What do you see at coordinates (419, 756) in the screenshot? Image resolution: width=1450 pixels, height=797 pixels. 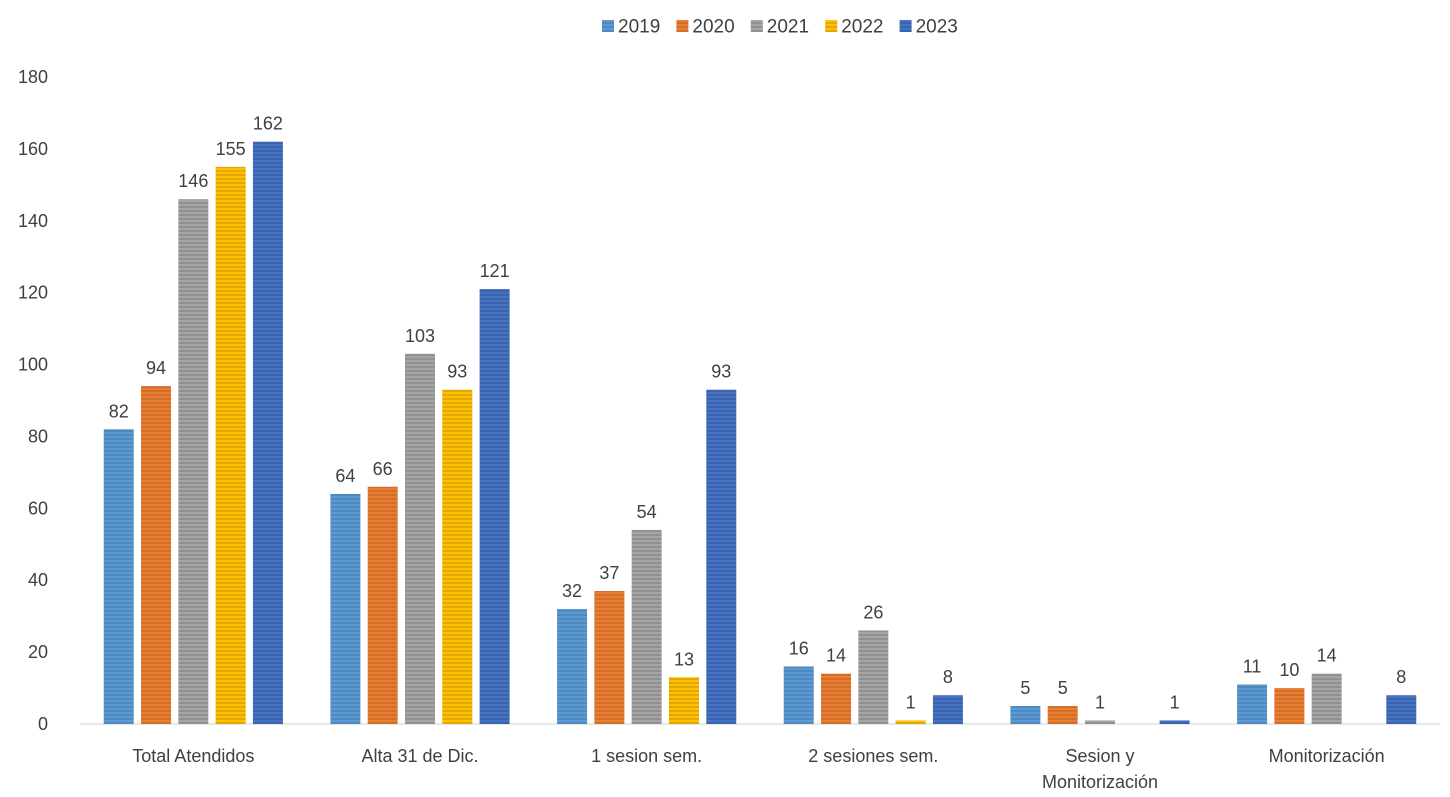 I see `x-category-label: Alta 31 de Dic.` at bounding box center [419, 756].